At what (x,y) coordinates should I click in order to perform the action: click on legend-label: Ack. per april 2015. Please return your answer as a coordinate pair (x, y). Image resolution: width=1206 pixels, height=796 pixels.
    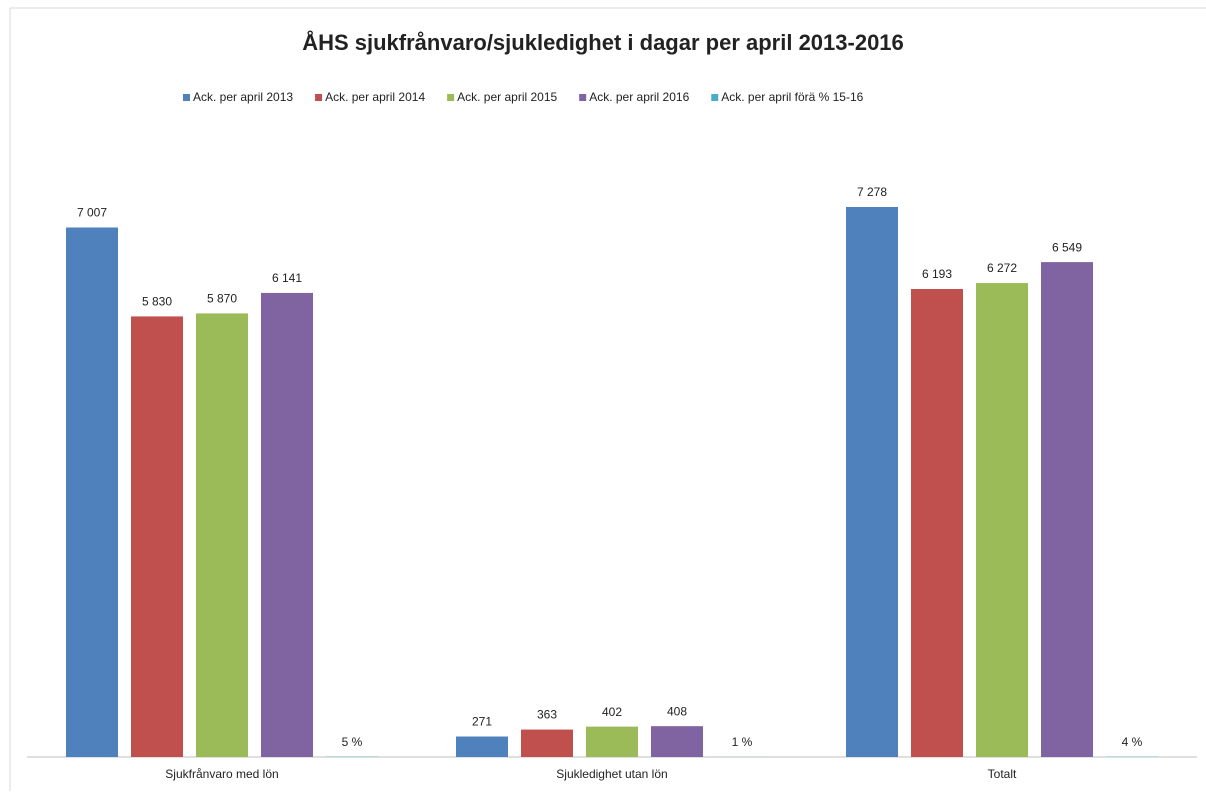
    Looking at the image, I should click on (507, 97).